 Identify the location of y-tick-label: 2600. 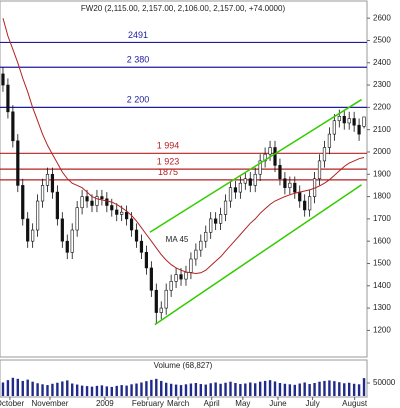
(382, 17).